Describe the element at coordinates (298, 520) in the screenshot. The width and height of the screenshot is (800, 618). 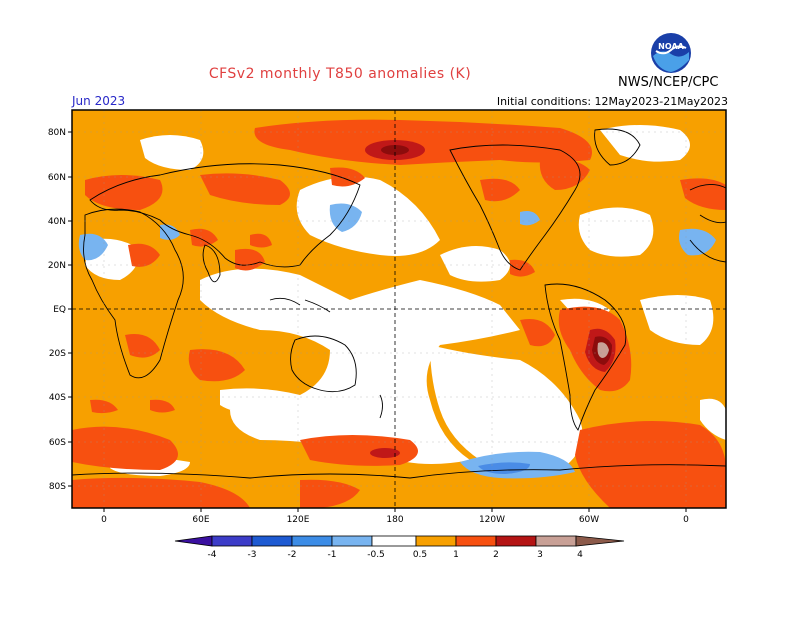
I see `lon-label: 120E` at that location.